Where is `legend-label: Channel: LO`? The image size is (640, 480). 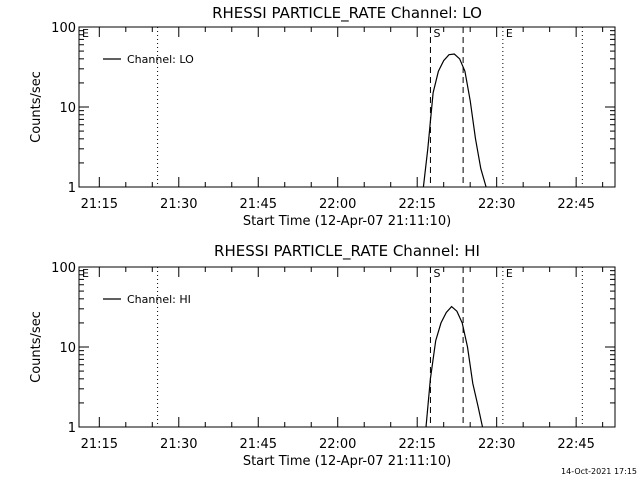
legend-label: Channel: LO is located at coordinates (160, 59).